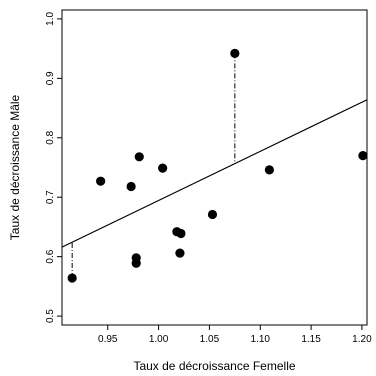 The image size is (376, 376). What do you see at coordinates (50, 78) in the screenshot?
I see `y-tick-label: 0.9` at bounding box center [50, 78].